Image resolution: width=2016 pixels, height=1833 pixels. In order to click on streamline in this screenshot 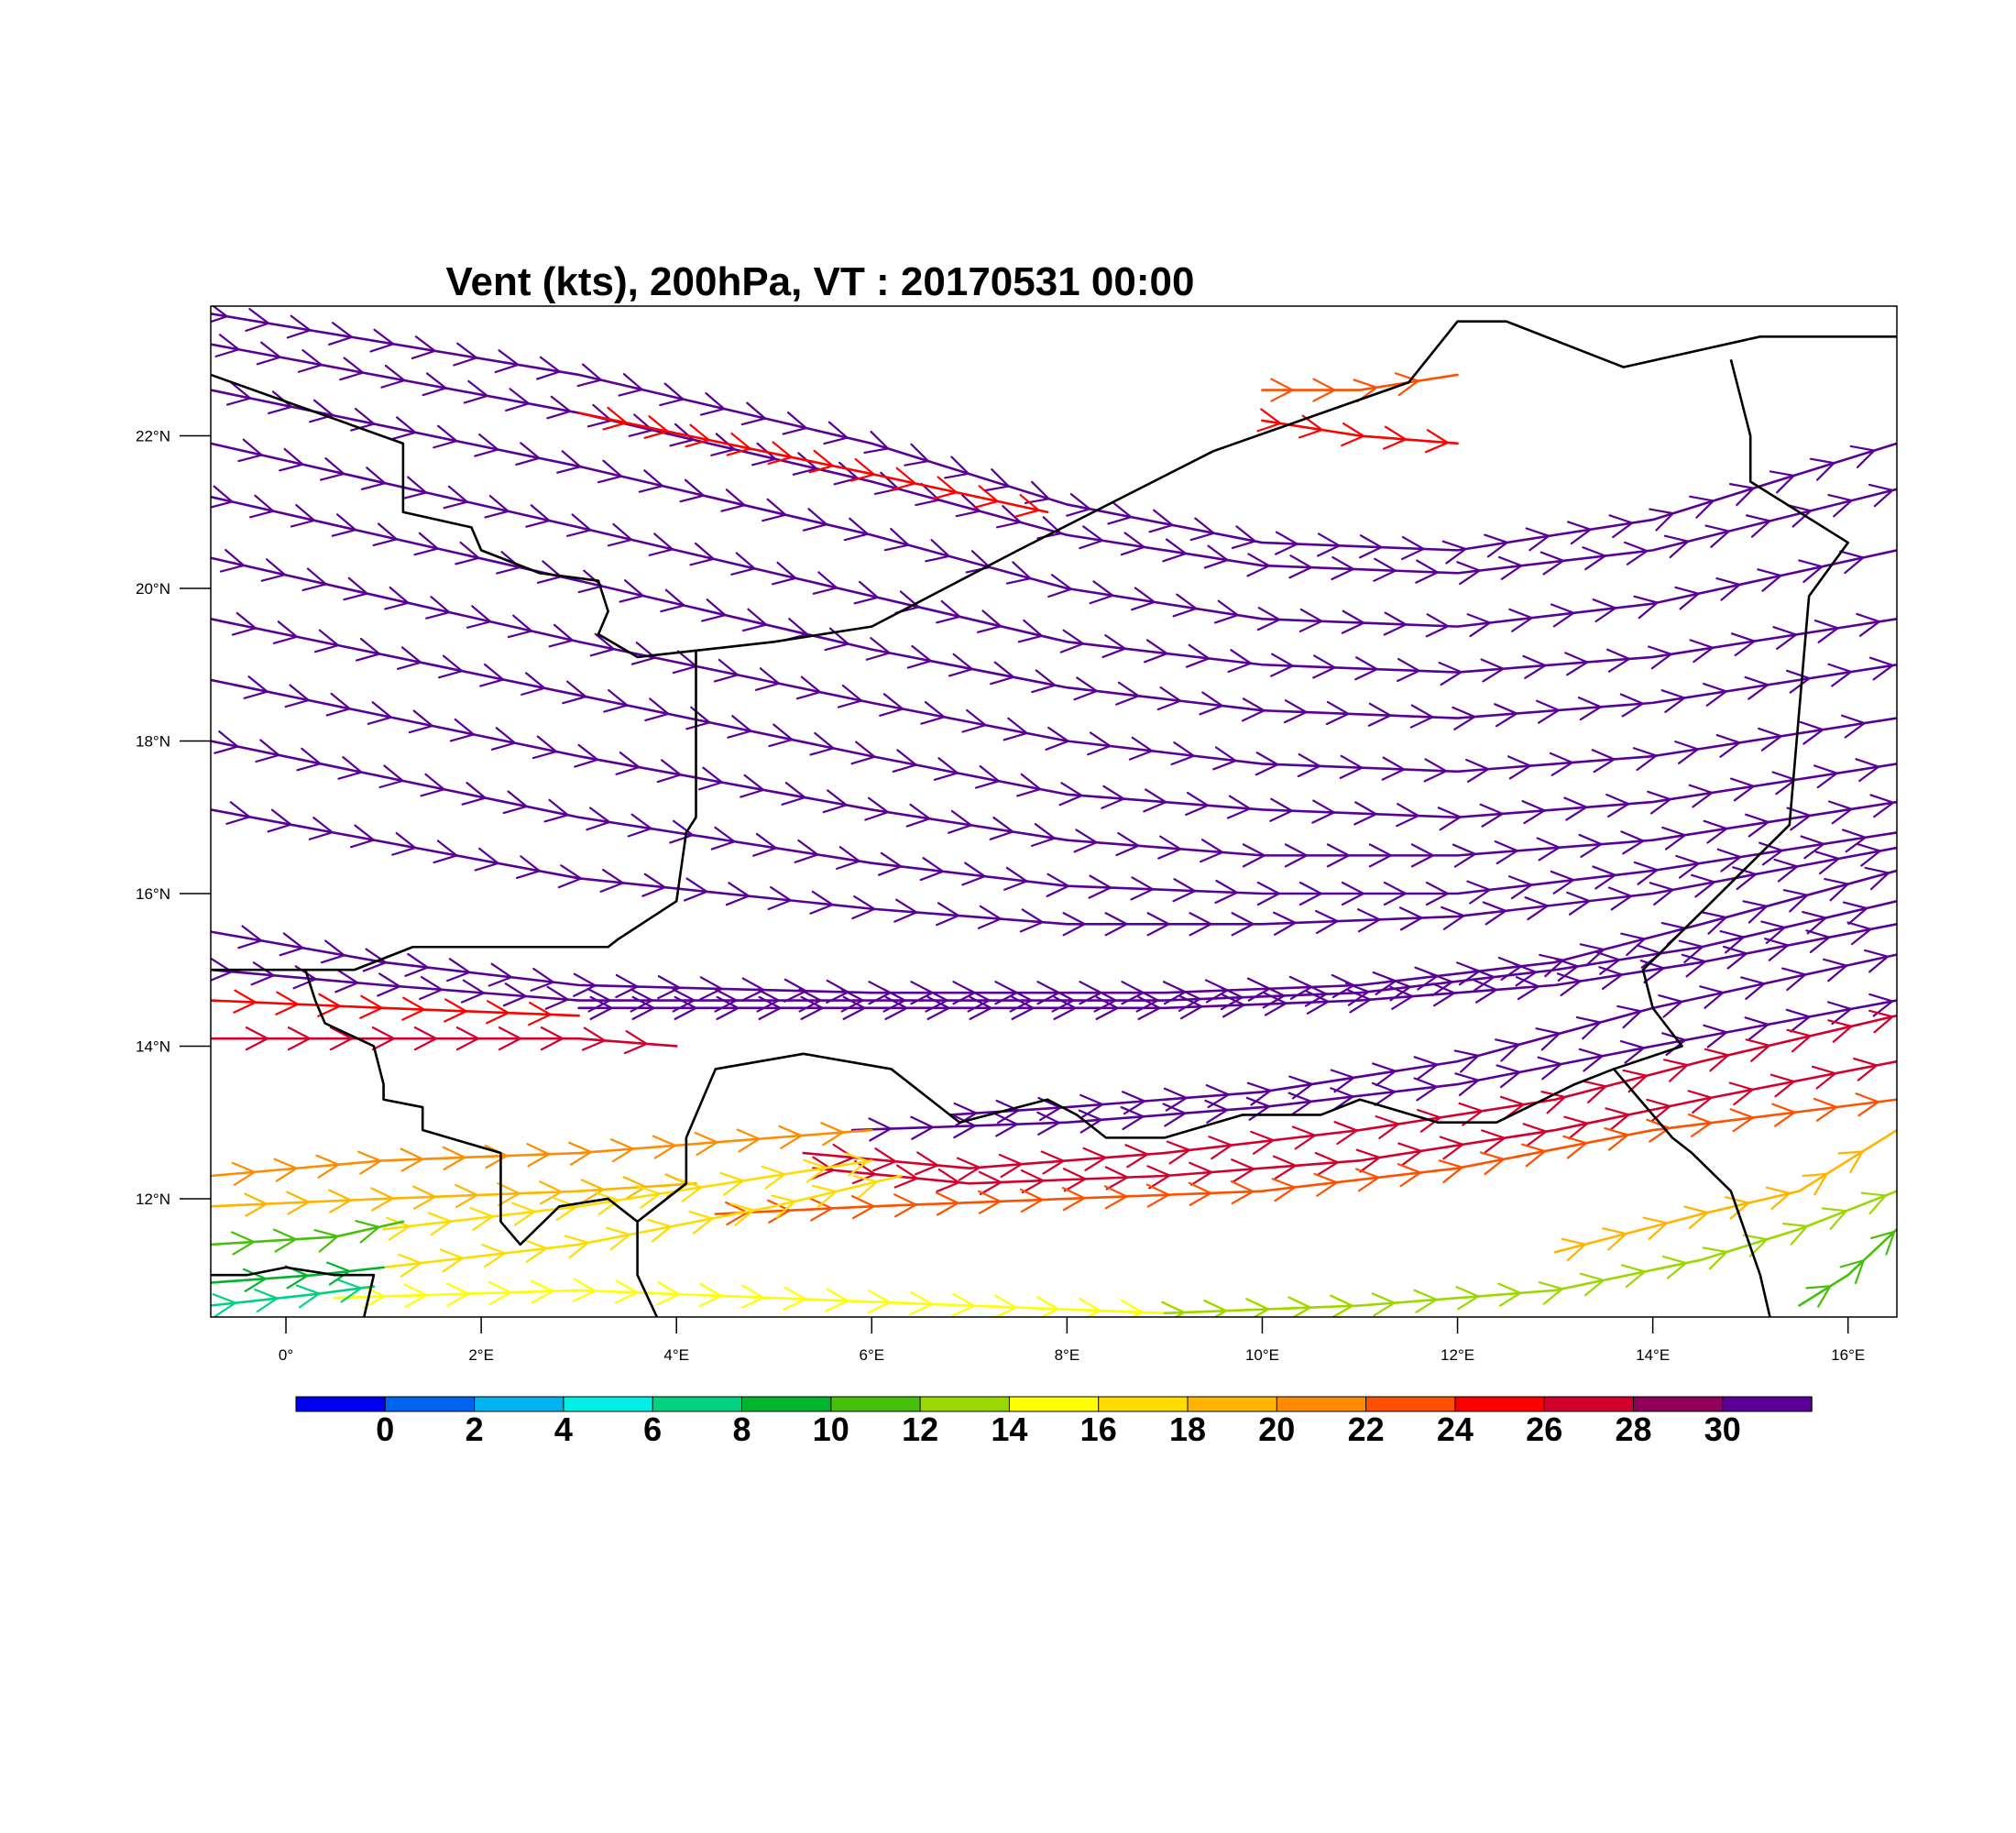, I will do `click(1054, 771)`.